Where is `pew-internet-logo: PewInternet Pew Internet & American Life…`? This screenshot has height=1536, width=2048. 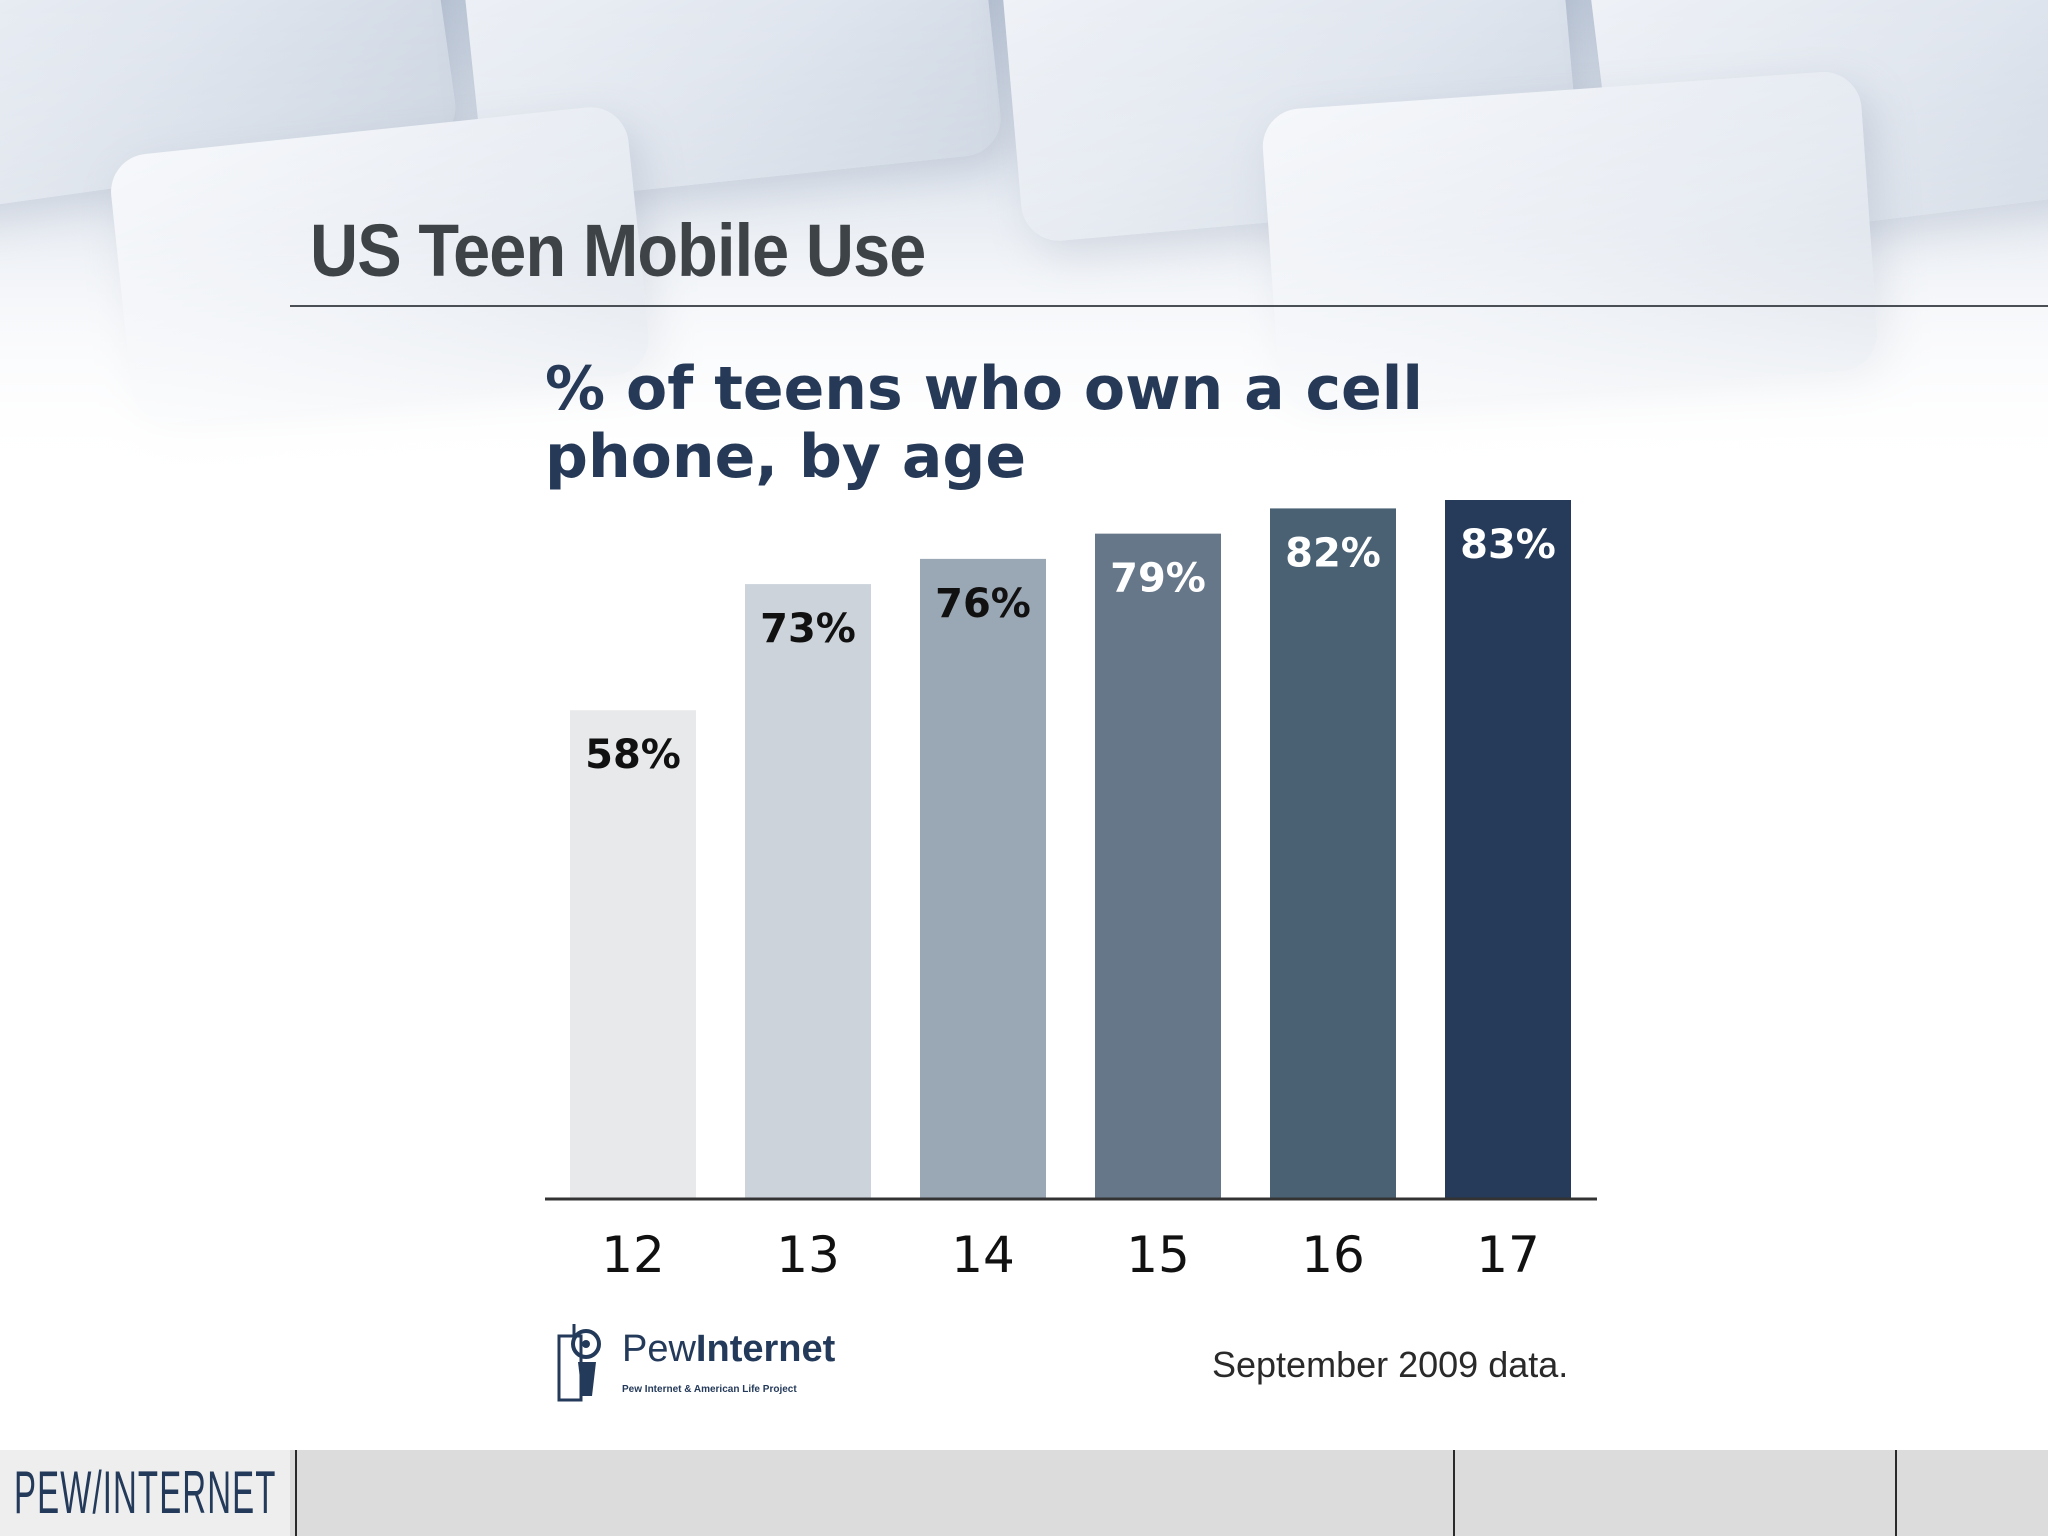
pew-internet-logo: PewInternet Pew Internet & American Life… is located at coordinates (701, 1363).